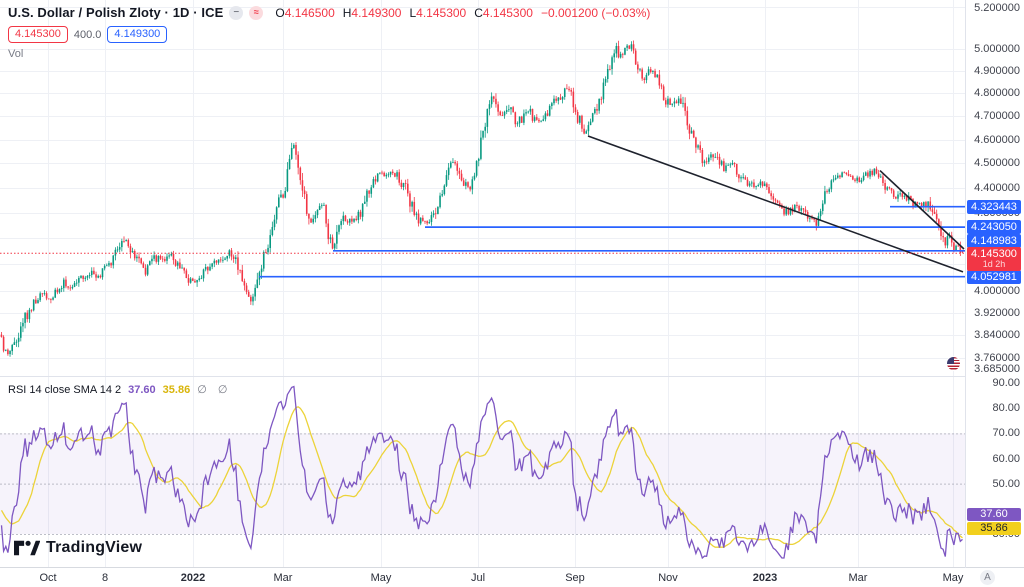 The image size is (1024, 587). I want to click on ohlc-close: C4.145300, so click(503, 12).